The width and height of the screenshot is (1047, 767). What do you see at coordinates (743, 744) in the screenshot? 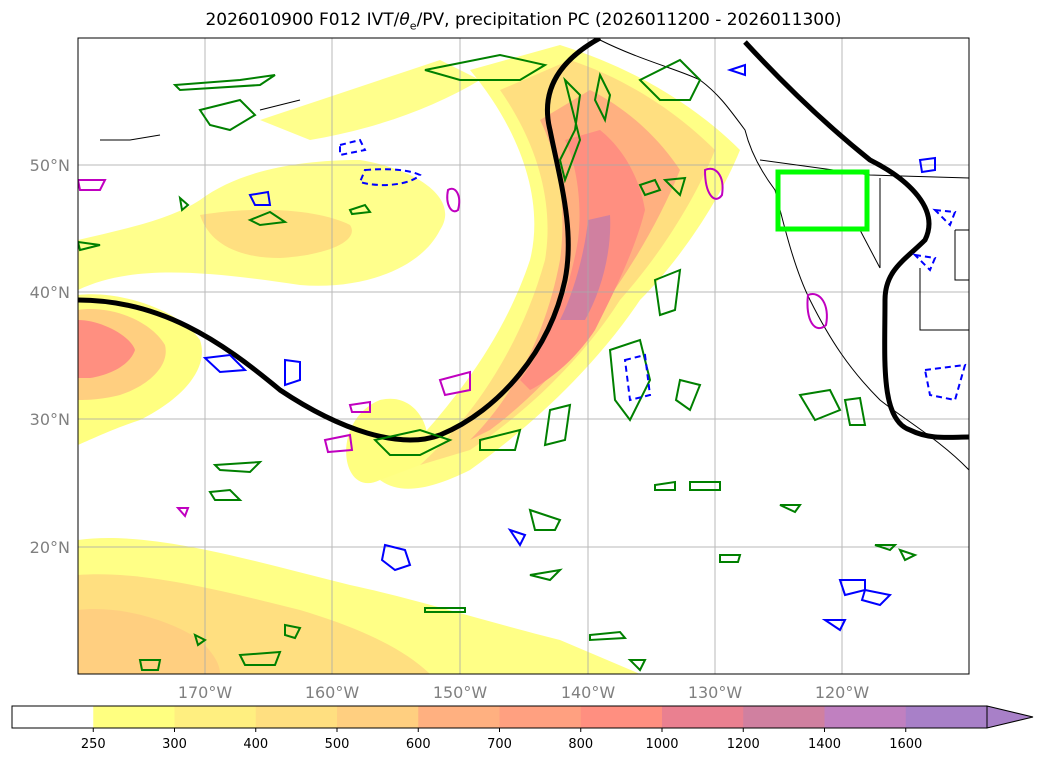
I see `colorbar-tick-label: 1200` at bounding box center [743, 744].